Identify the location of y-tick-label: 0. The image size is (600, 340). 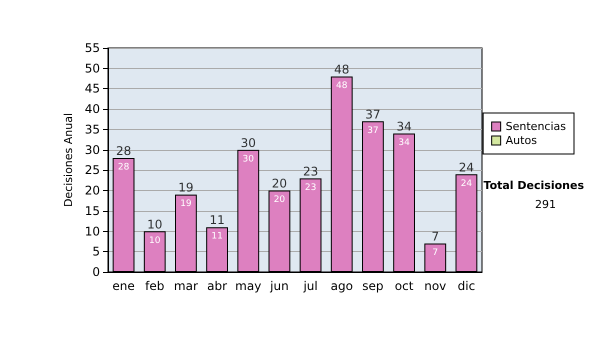
(96, 272).